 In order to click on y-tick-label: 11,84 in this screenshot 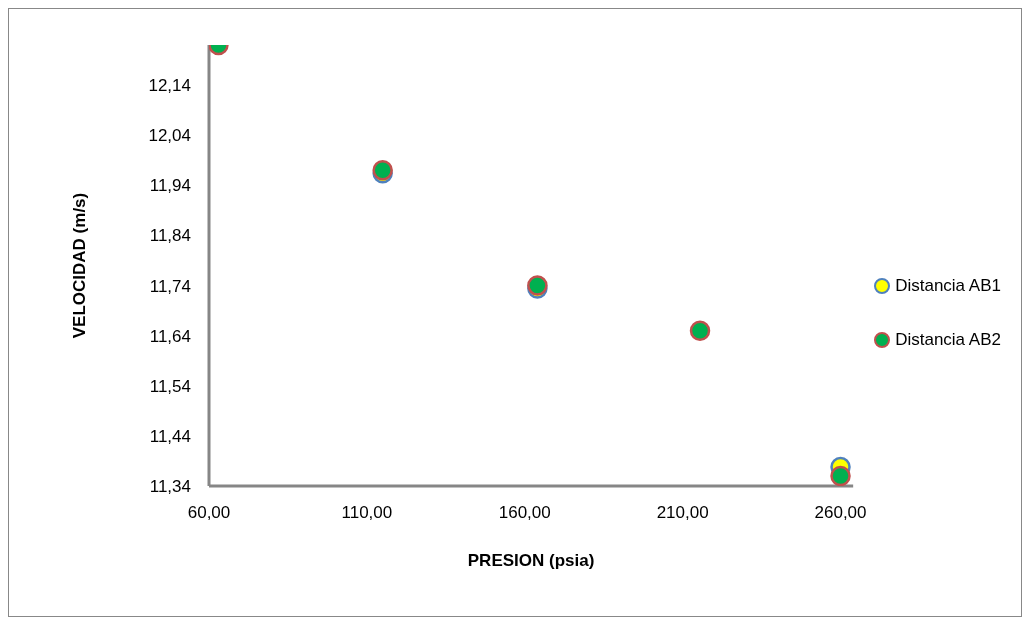, I will do `click(170, 236)`.